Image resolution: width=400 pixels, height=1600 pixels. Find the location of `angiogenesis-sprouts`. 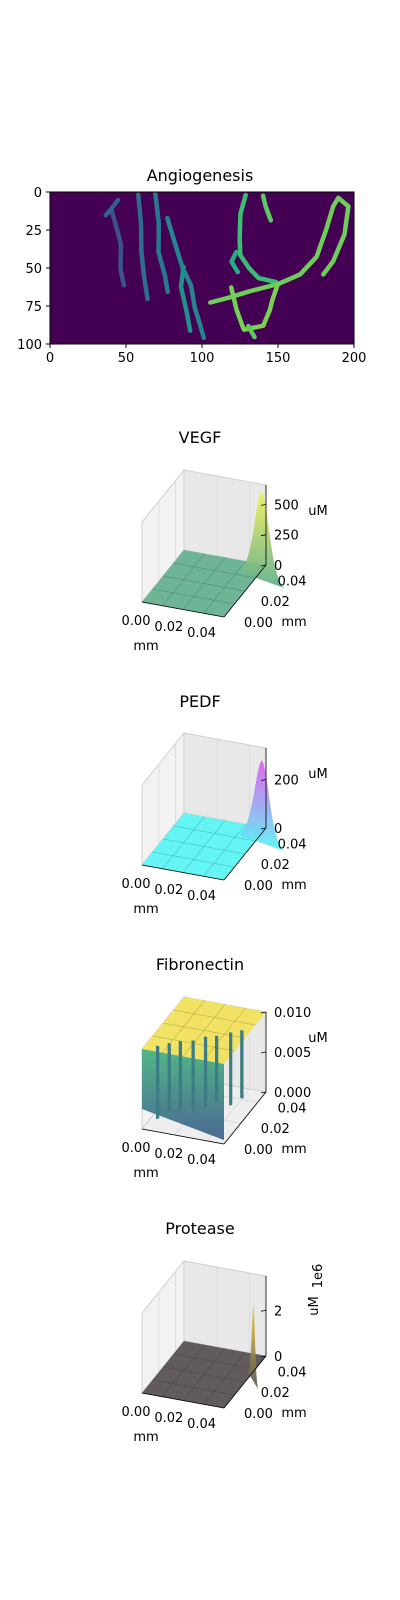

angiogenesis-sprouts is located at coordinates (227, 266).